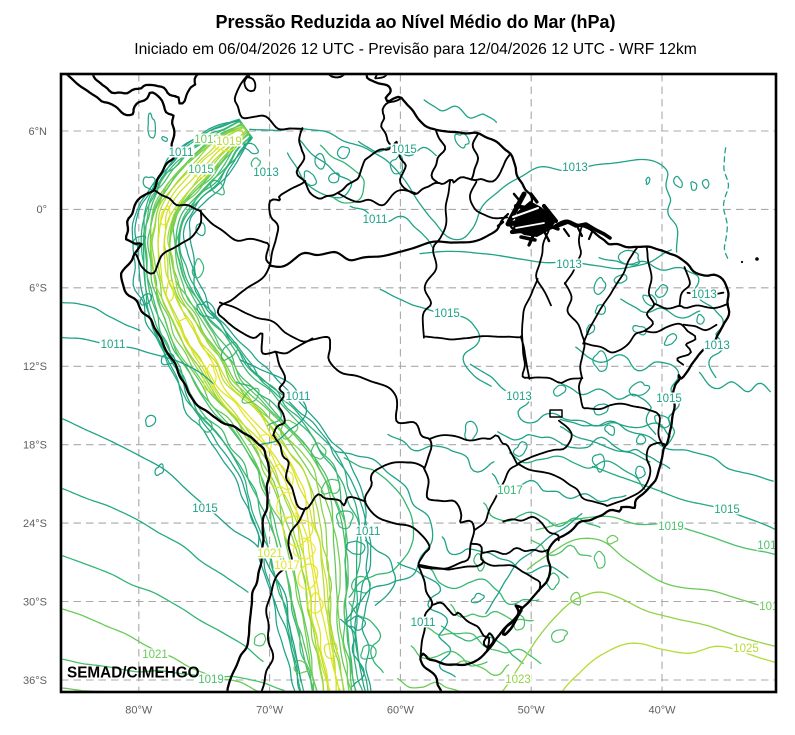 The height and width of the screenshot is (735, 795). I want to click on svg-text: 80°W, so click(139, 711).